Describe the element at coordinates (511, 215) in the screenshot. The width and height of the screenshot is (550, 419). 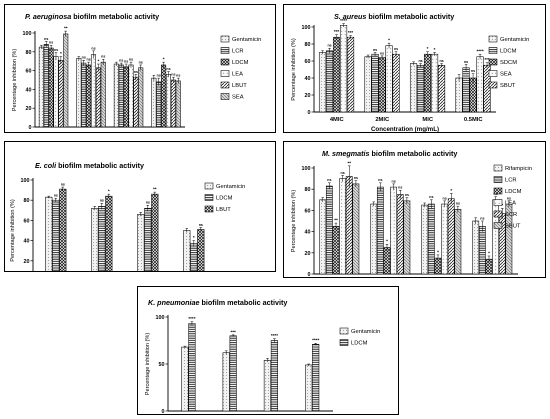
I see `legend-label-scr: SCR` at that location.